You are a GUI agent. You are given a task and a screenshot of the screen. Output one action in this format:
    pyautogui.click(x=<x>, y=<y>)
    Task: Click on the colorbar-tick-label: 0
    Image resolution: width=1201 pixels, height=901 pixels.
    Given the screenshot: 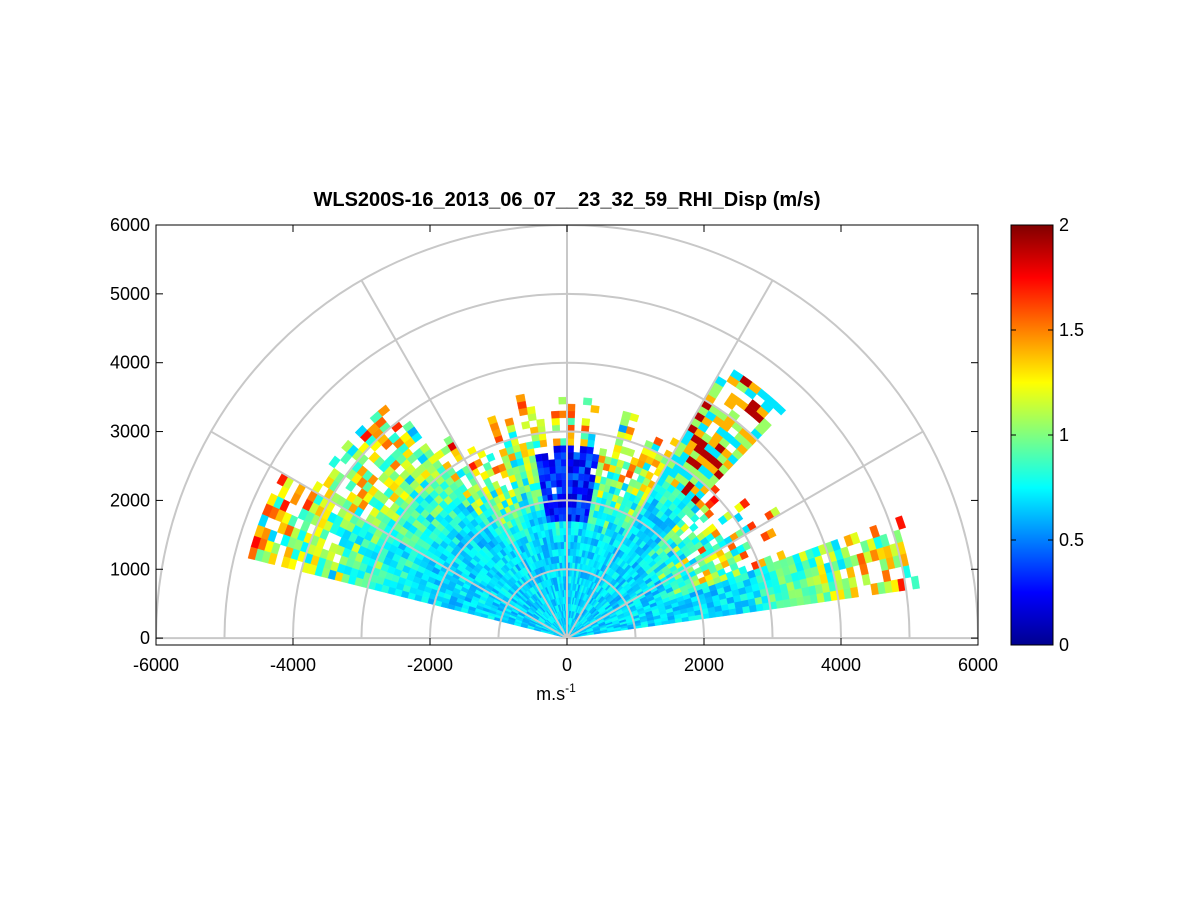 What is the action you would take?
    pyautogui.click(x=1064, y=645)
    